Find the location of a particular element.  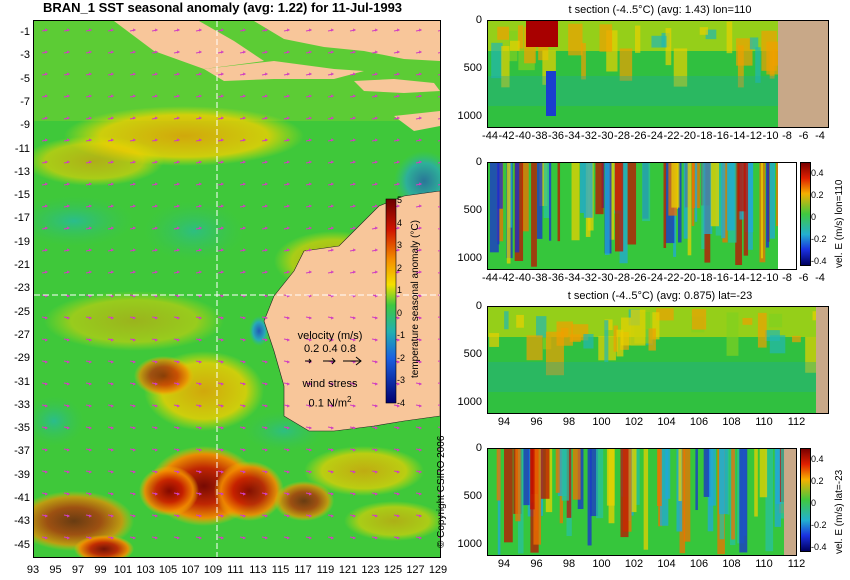

section-title: t section (-4..5°C) (avg: 1.43) lon=110 is located at coordinates (660, 10).